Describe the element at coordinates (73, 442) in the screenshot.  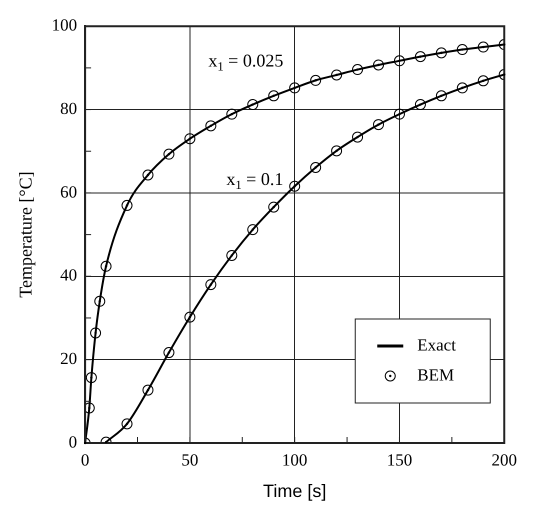
I see `y-tick-label: 0` at that location.